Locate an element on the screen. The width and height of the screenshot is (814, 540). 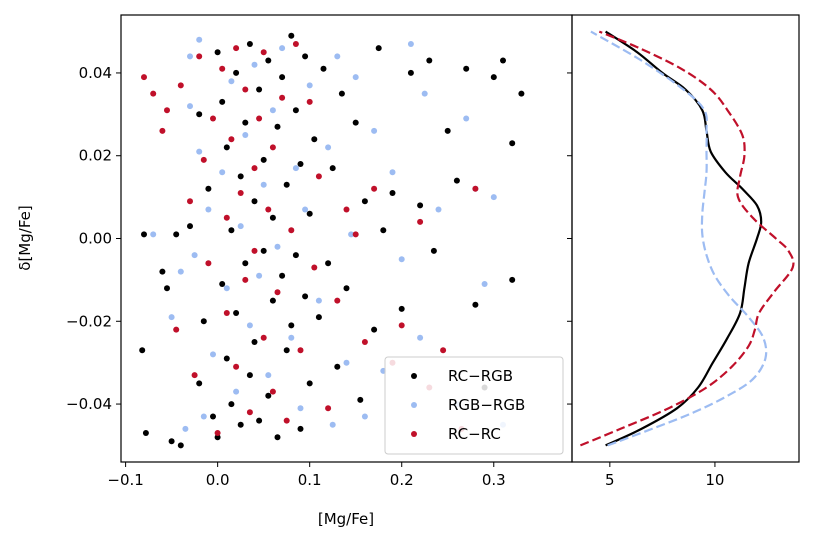
legend-label-rc-rc: RC−RC is located at coordinates (474, 434).